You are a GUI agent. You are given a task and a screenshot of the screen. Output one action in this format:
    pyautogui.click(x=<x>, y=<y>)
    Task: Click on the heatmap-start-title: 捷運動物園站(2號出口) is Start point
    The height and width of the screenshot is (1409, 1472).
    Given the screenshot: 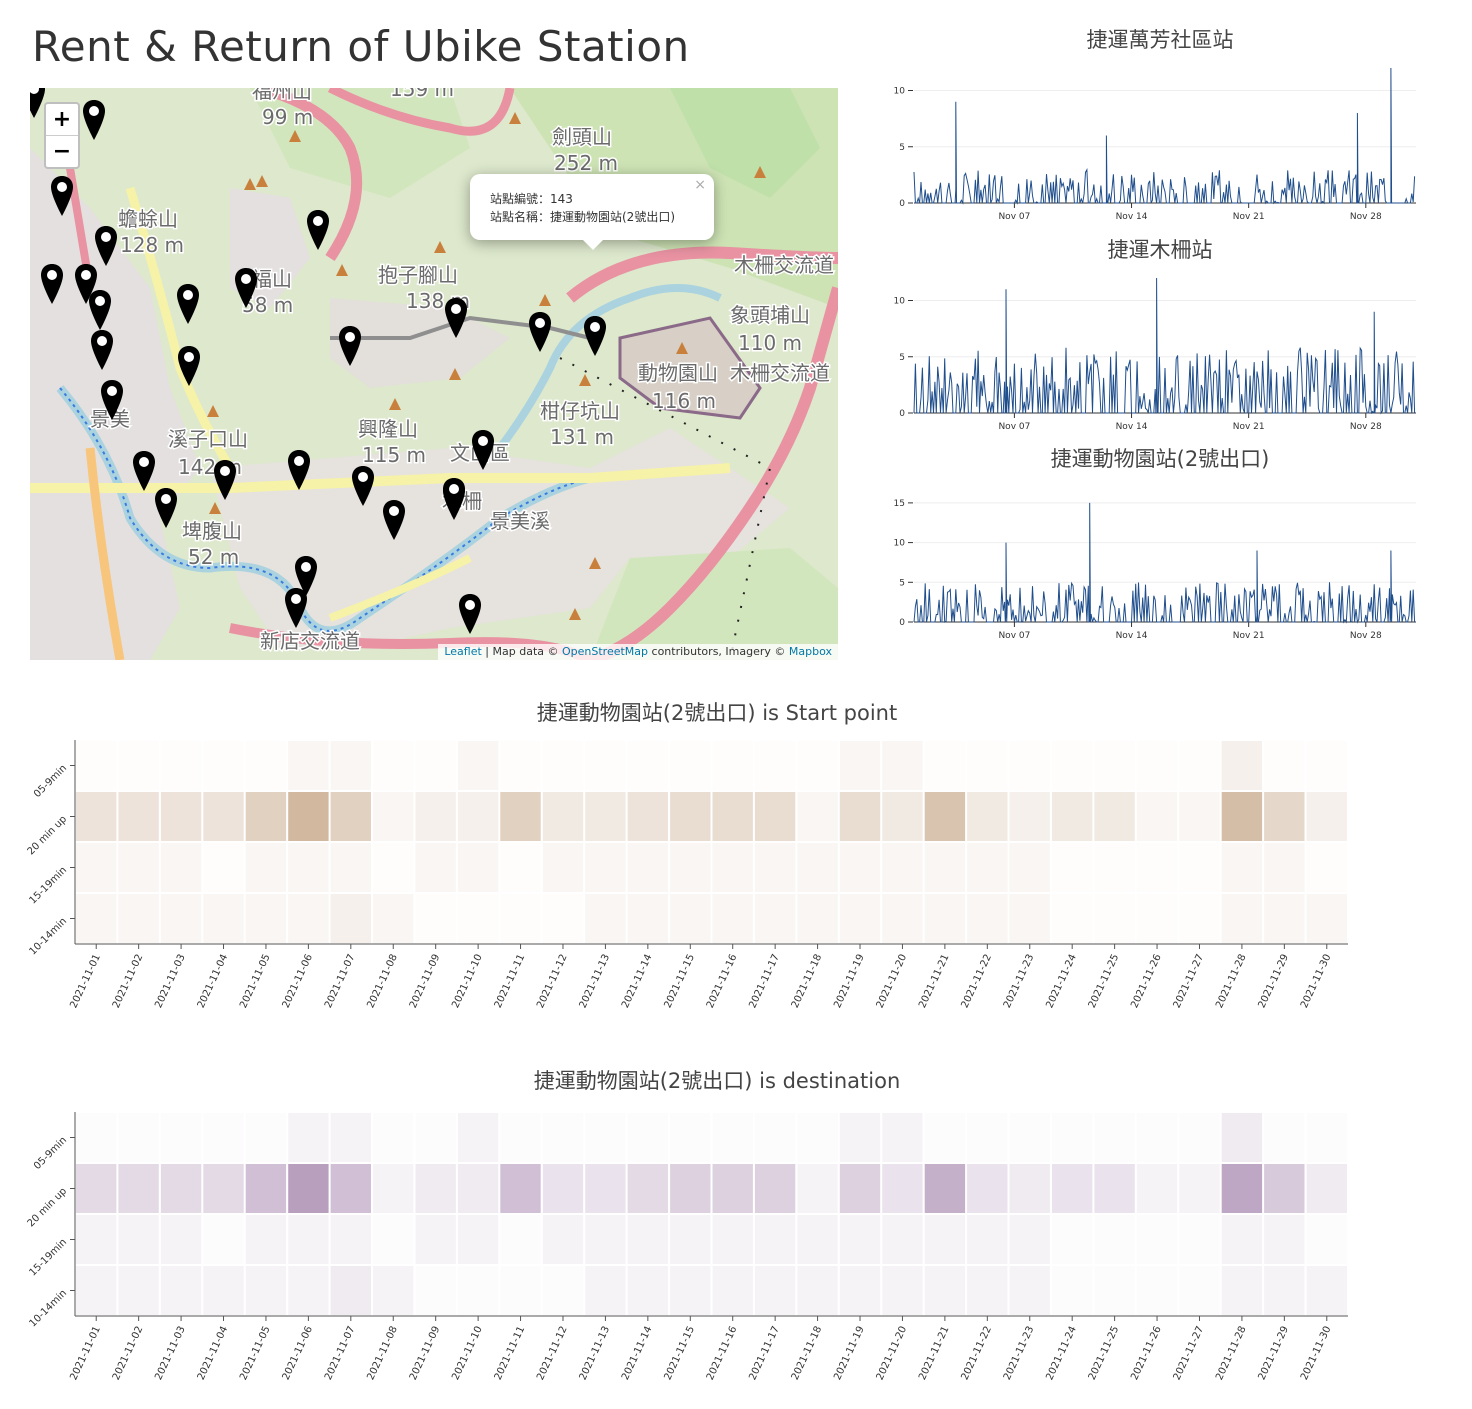 What is the action you would take?
    pyautogui.click(x=717, y=713)
    